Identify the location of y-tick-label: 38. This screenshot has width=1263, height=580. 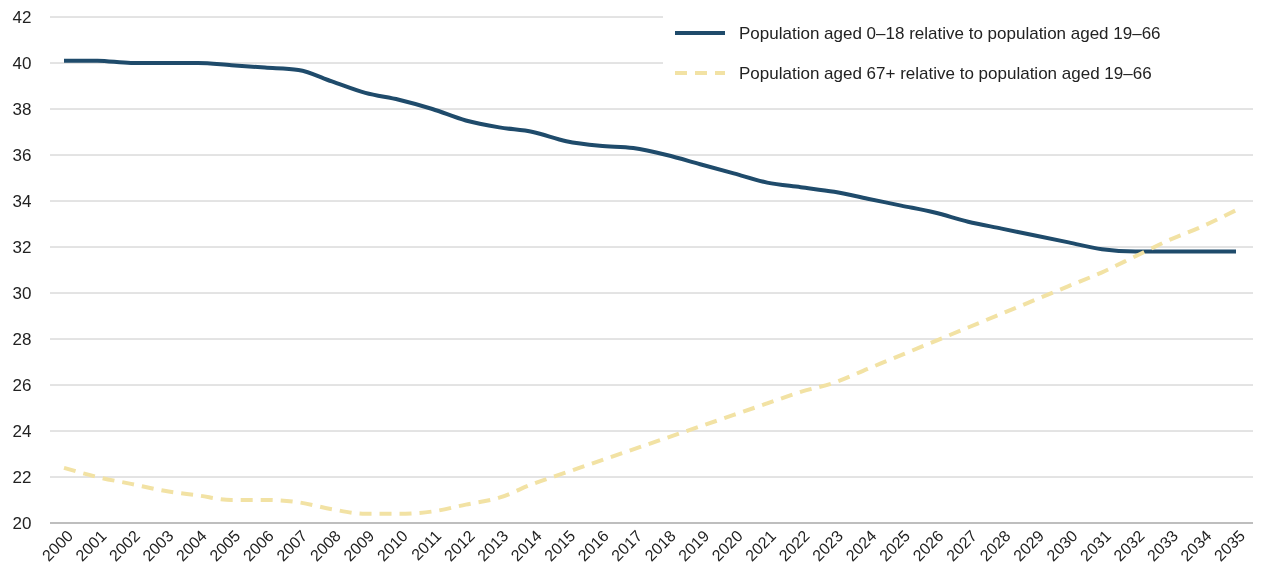
(22, 109).